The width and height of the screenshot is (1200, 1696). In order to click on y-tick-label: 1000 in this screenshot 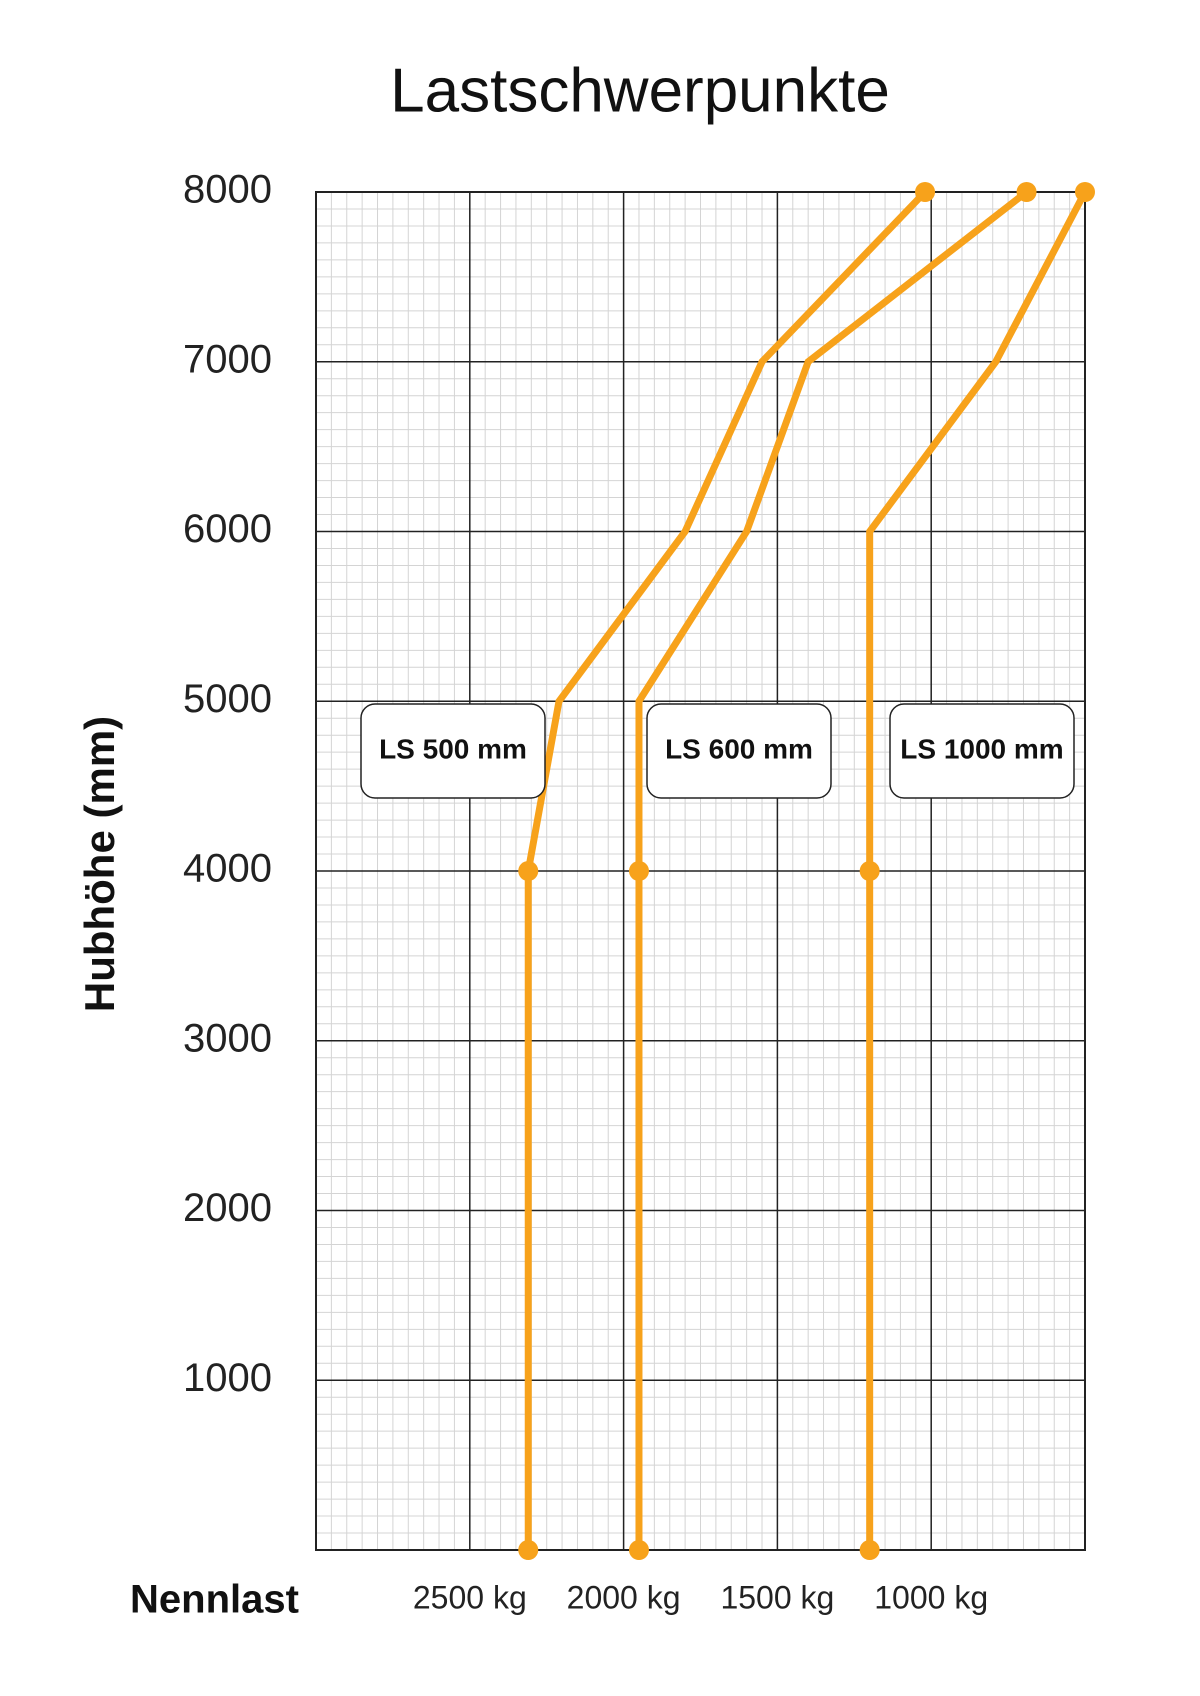, I will do `click(227, 1378)`.